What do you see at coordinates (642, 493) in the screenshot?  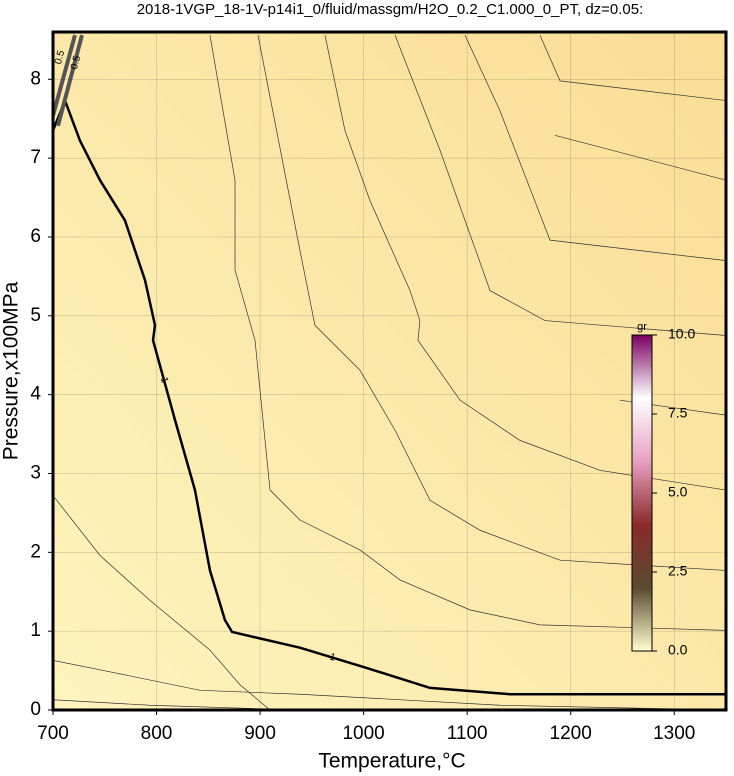 I see `colorbar` at bounding box center [642, 493].